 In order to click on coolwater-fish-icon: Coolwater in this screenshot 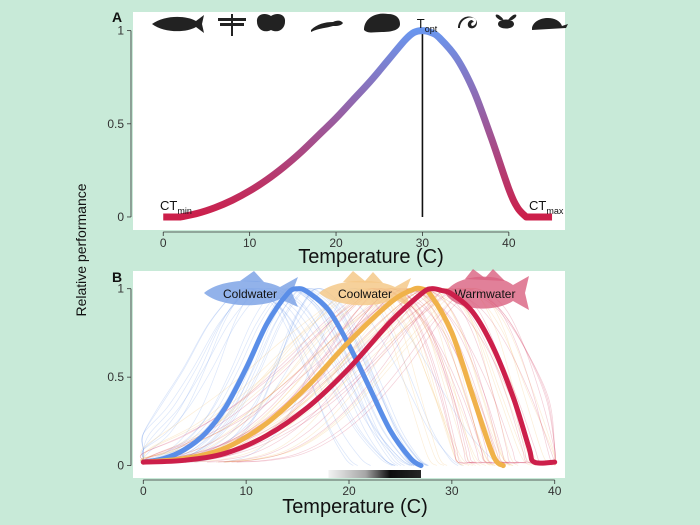, I will do `click(365, 289)`.